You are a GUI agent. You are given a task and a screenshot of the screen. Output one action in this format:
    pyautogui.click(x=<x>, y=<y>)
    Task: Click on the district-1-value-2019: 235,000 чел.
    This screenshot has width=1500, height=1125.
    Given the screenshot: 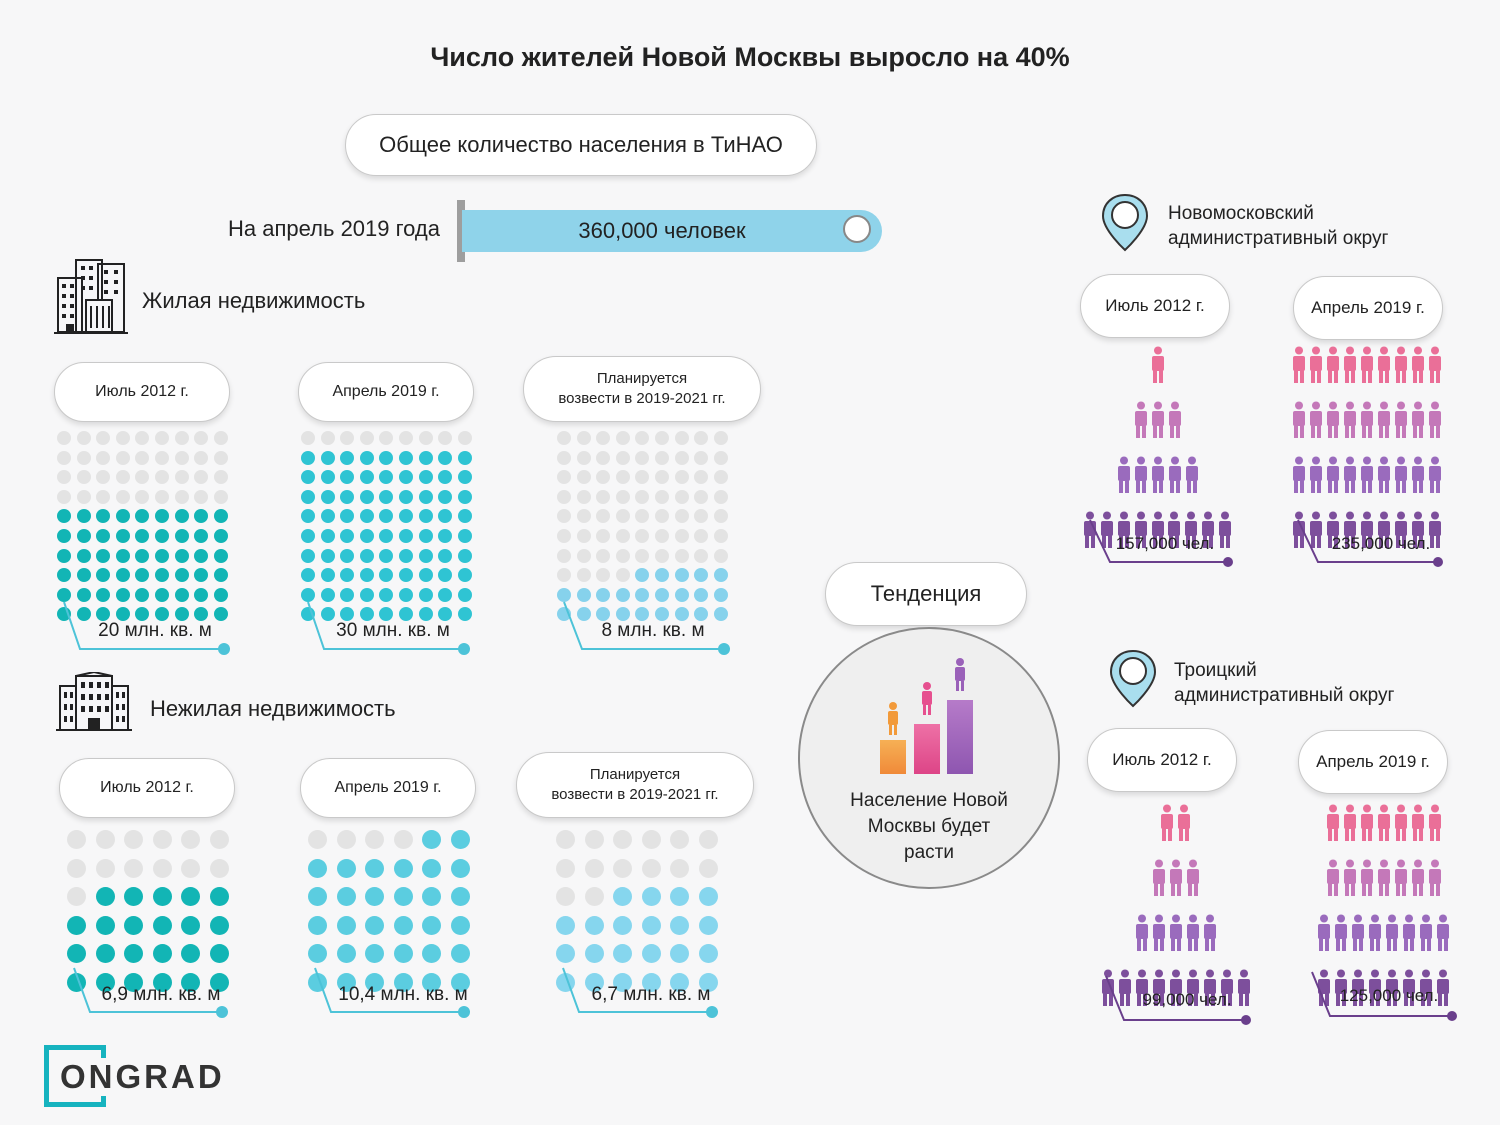 What is the action you would take?
    pyautogui.click(x=1381, y=543)
    